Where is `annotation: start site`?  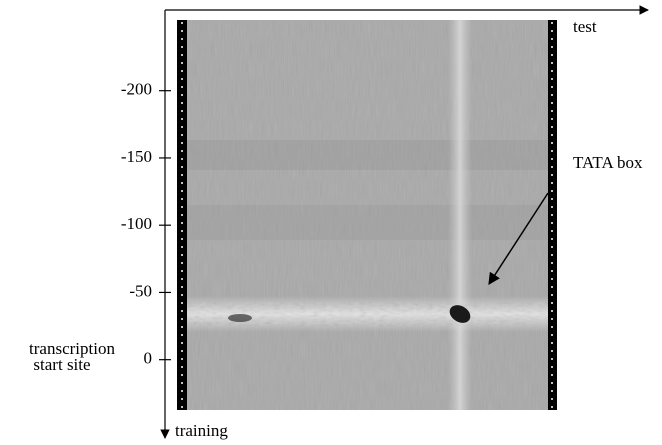 annotation: start site is located at coordinates (61, 364).